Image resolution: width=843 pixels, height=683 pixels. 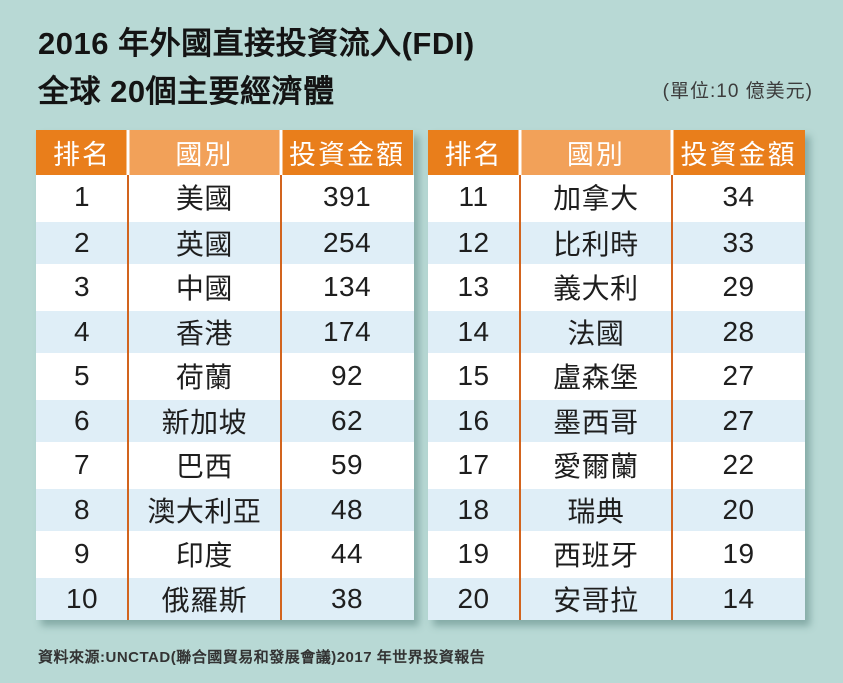 I want to click on country-cell: 中國, so click(x=204, y=289).